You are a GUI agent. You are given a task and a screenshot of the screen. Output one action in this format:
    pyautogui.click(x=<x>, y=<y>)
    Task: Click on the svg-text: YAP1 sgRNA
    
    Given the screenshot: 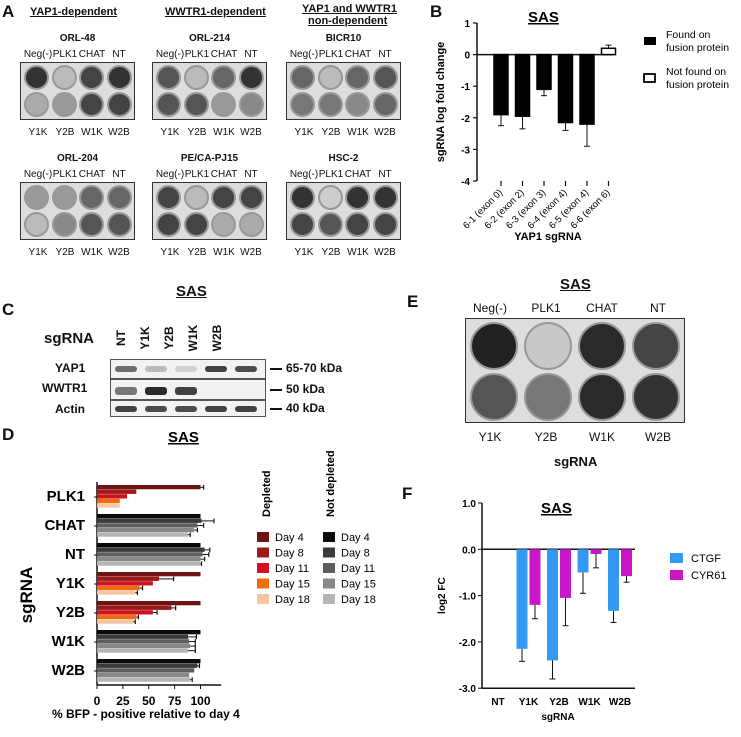 What is the action you would take?
    pyautogui.click(x=548, y=237)
    